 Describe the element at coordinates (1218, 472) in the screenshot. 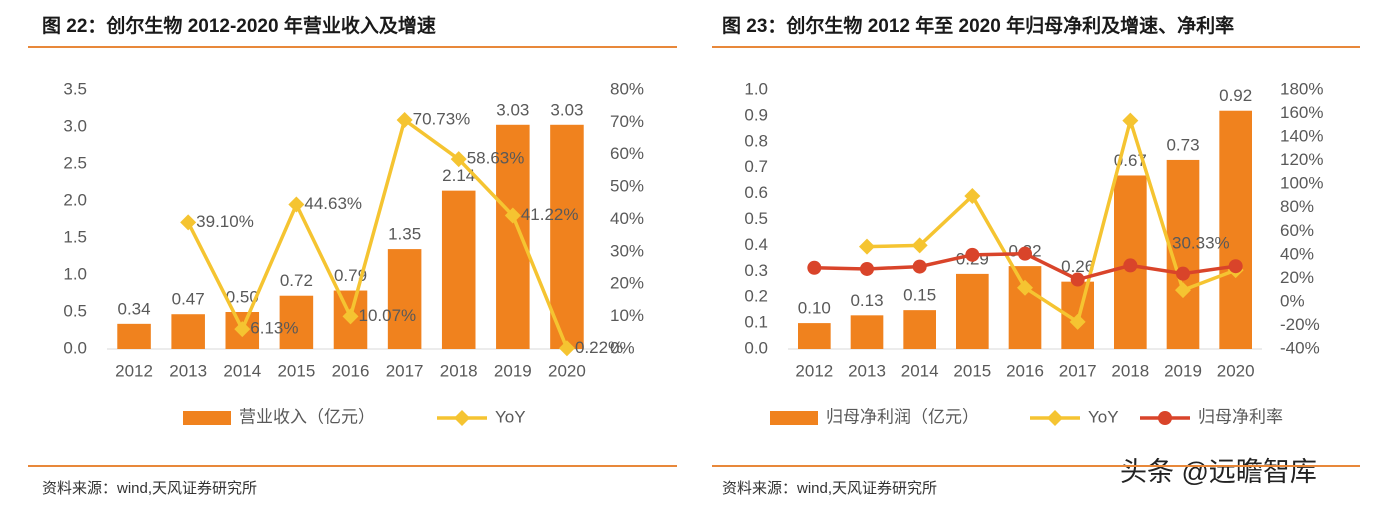

I see `watermark: 头条 @远瞻智库` at that location.